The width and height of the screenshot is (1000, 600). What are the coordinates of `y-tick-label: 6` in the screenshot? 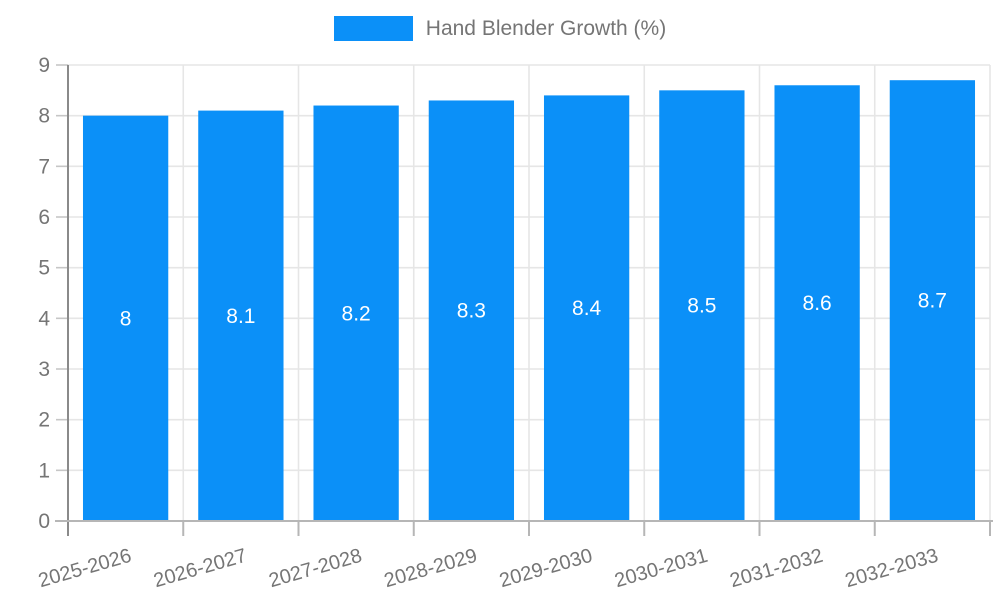 It's located at (44, 217).